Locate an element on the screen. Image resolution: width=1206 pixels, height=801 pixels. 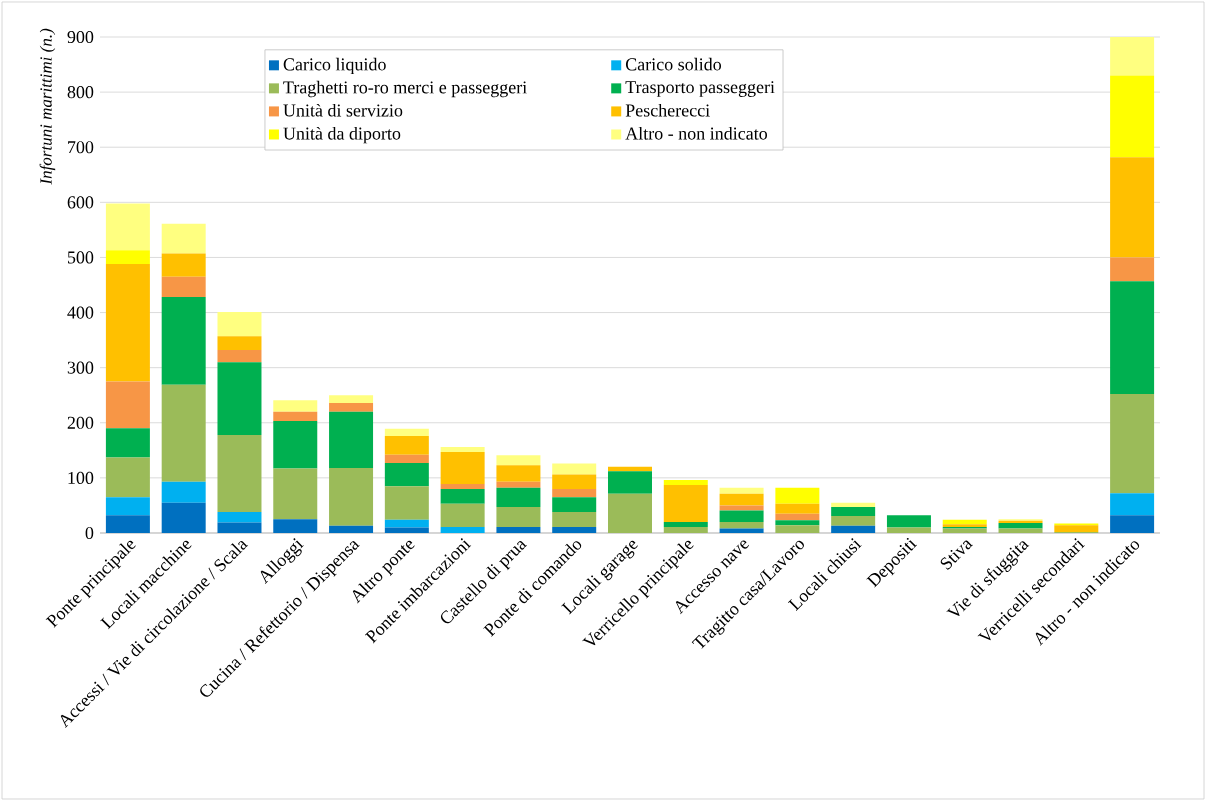
legend-label: Unità da diporto is located at coordinates (342, 135).